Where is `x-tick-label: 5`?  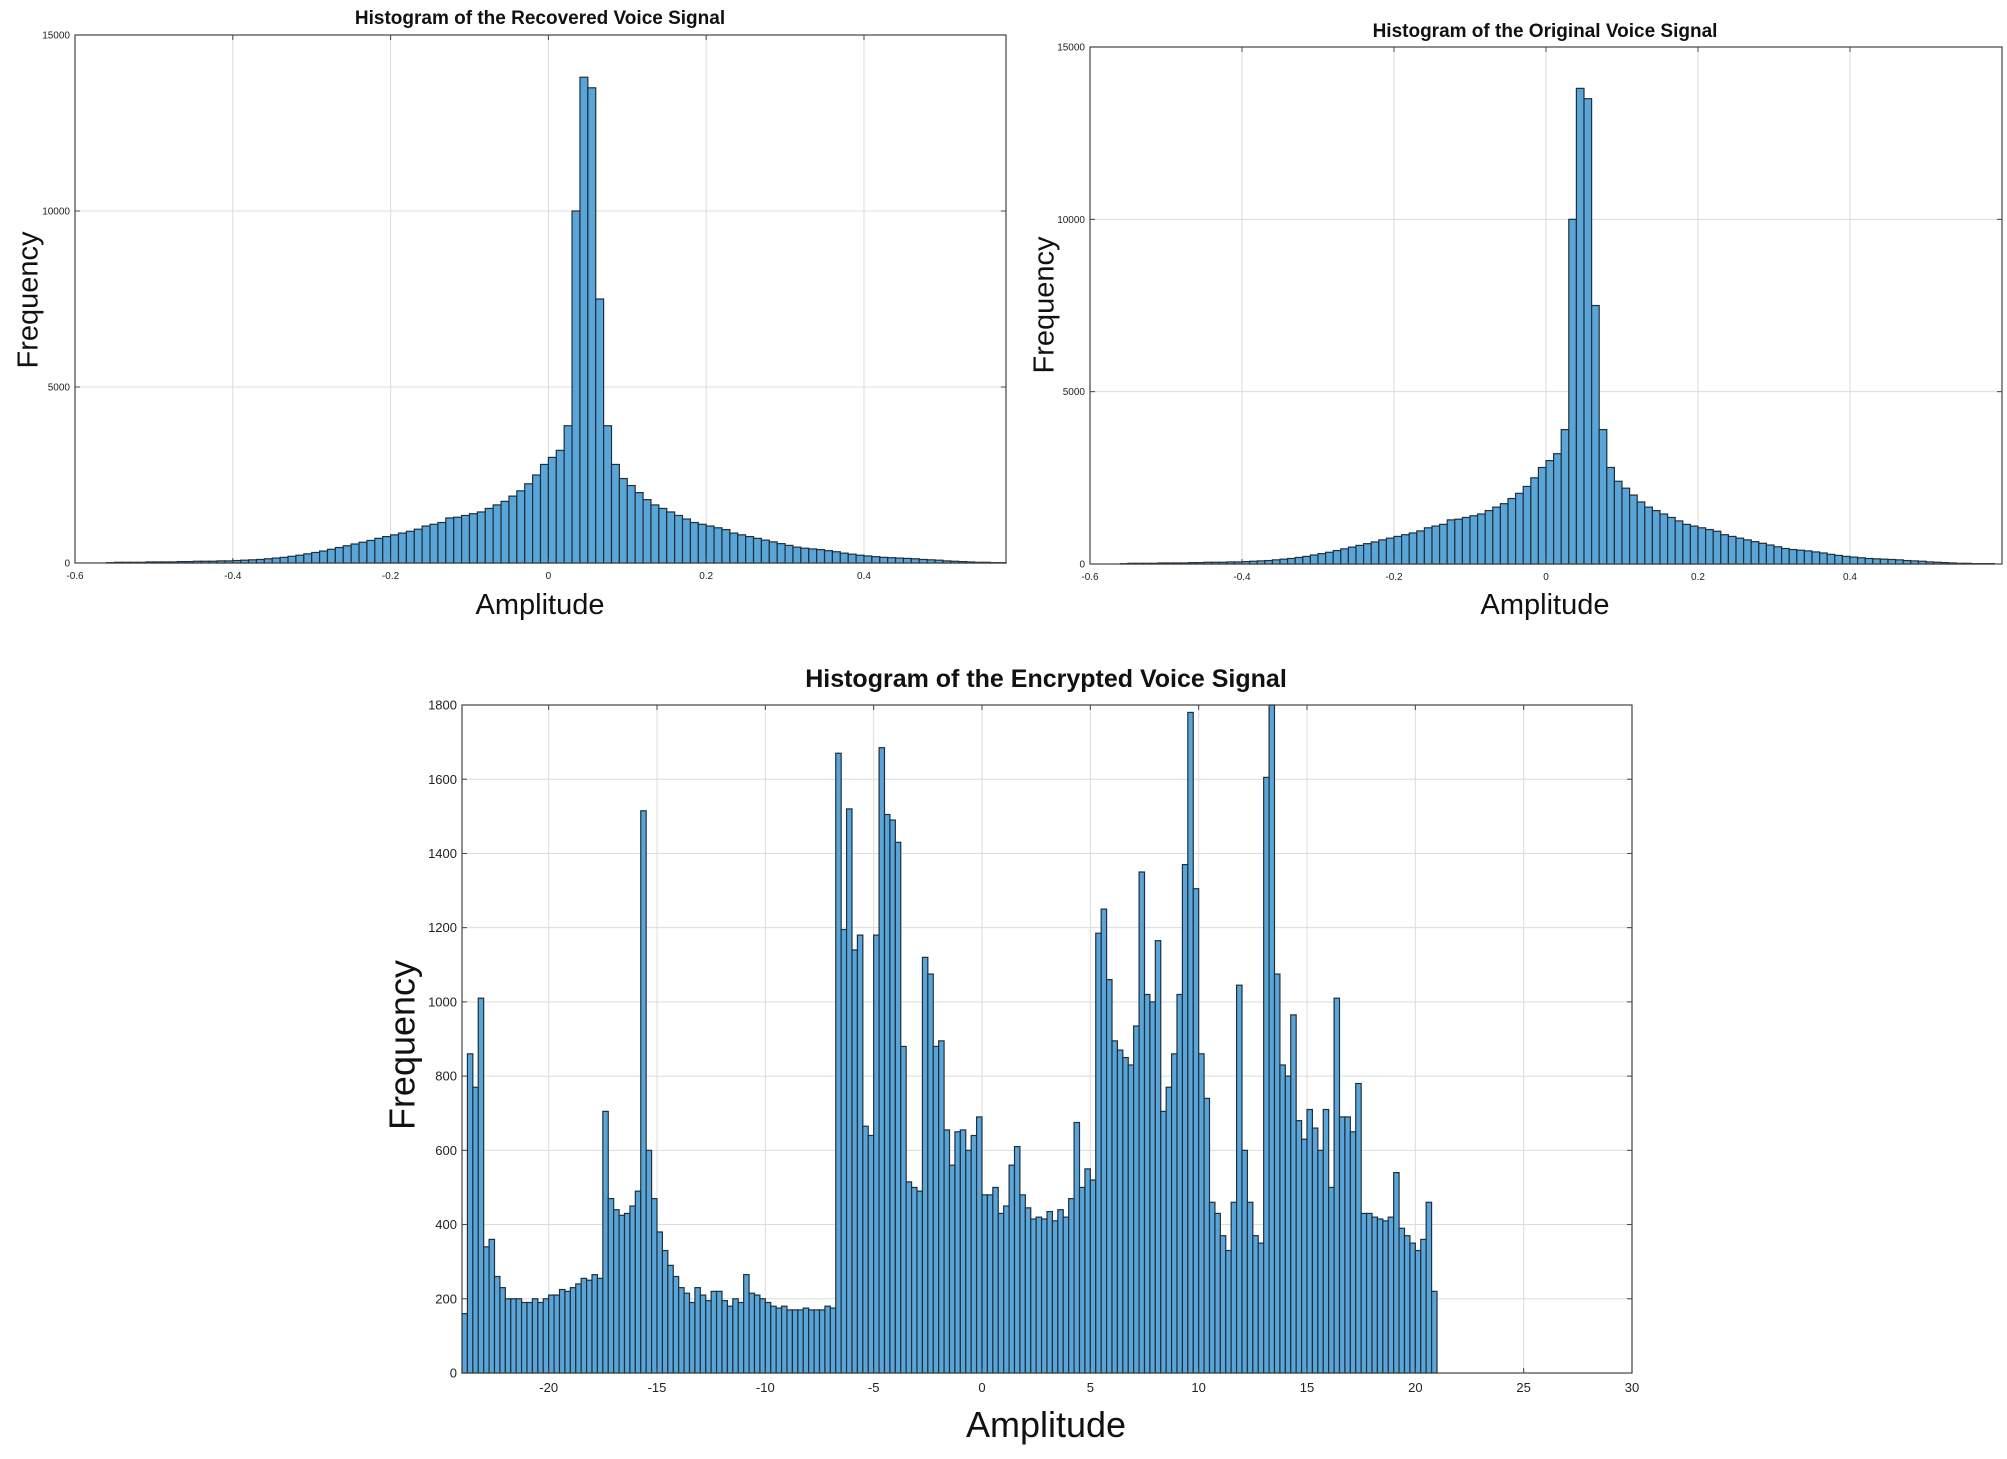 x-tick-label: 5 is located at coordinates (1090, 1387).